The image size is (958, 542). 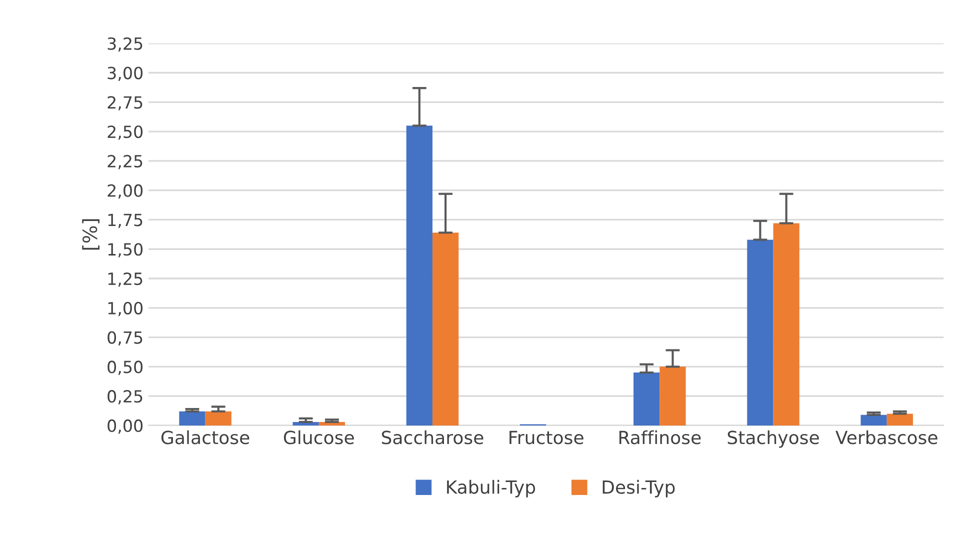 I want to click on y-tick-label: 0,00, so click(x=125, y=426).